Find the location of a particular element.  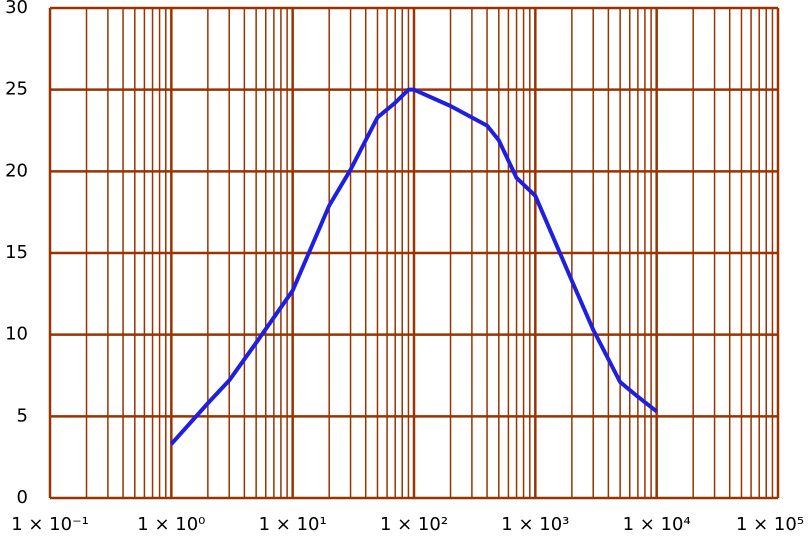

x-tick-label: 1 × 10⁴ is located at coordinates (657, 524).